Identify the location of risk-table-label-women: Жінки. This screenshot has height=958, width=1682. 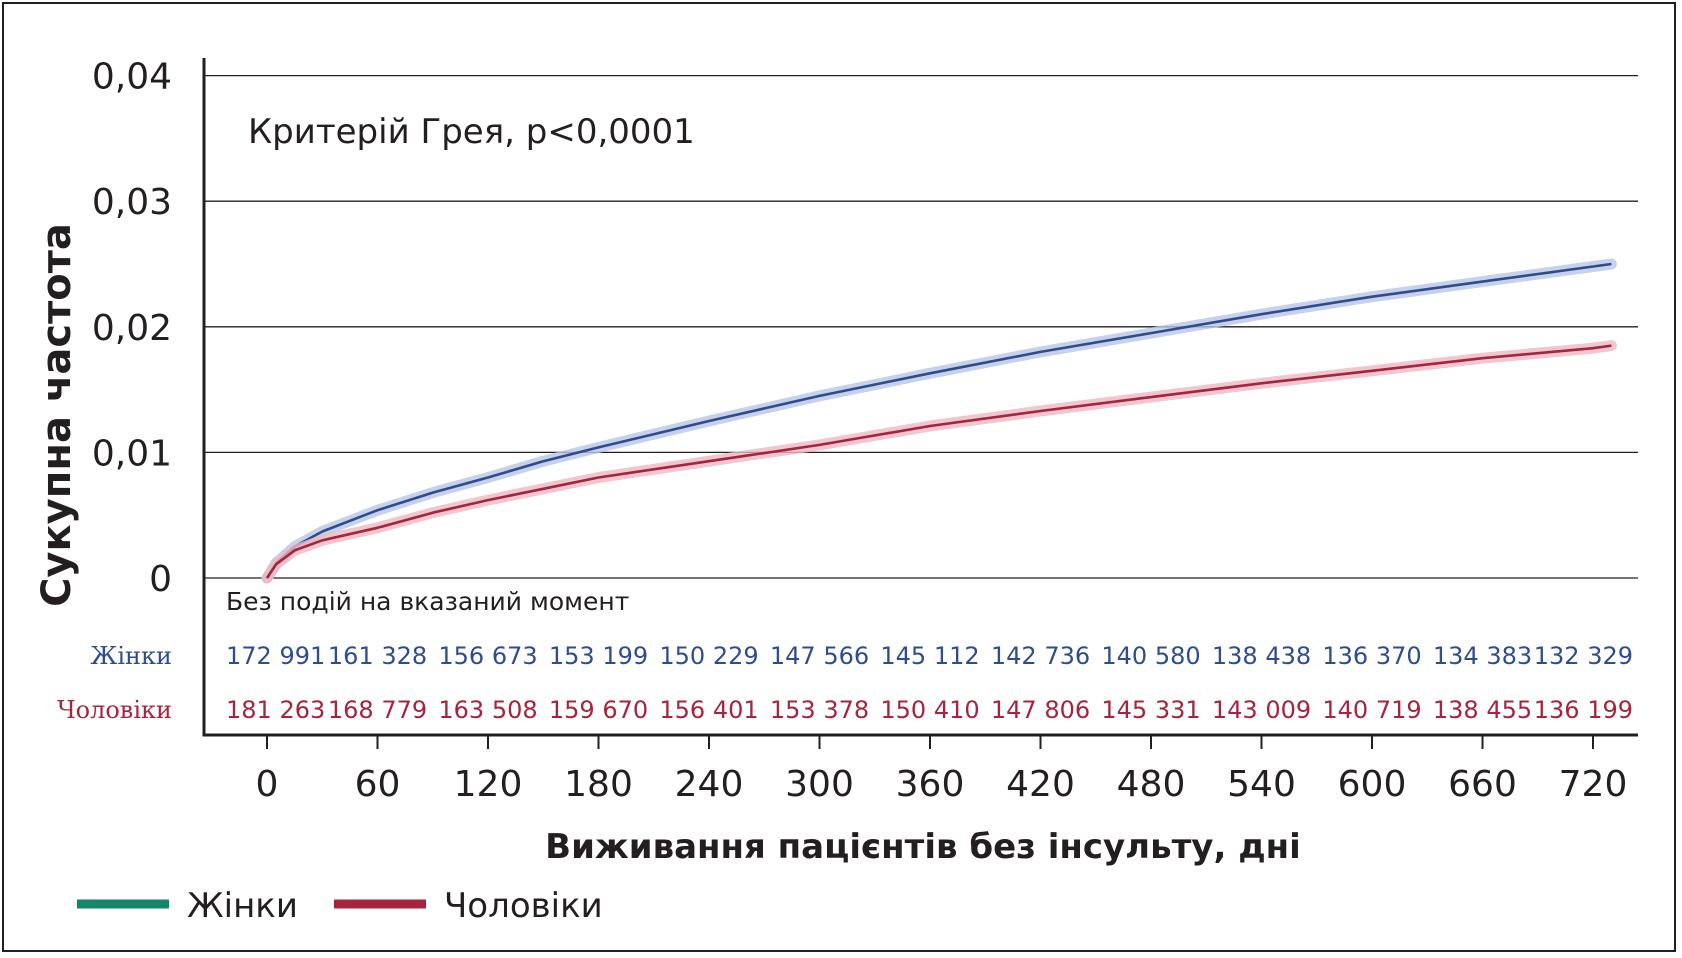
(131, 656).